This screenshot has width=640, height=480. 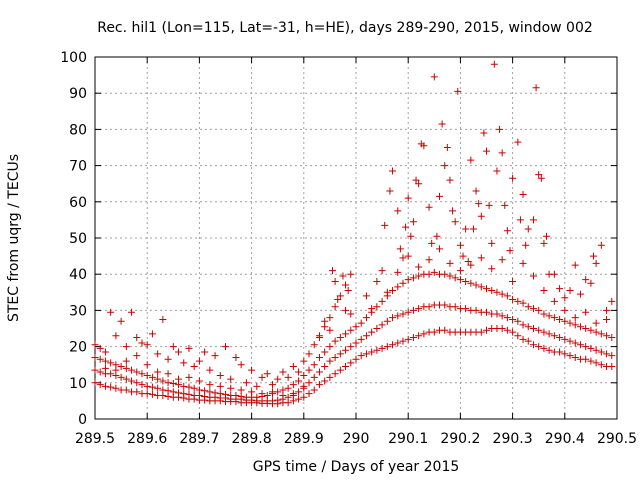 What do you see at coordinates (82, 420) in the screenshot?
I see `y-tick-label: 0` at bounding box center [82, 420].